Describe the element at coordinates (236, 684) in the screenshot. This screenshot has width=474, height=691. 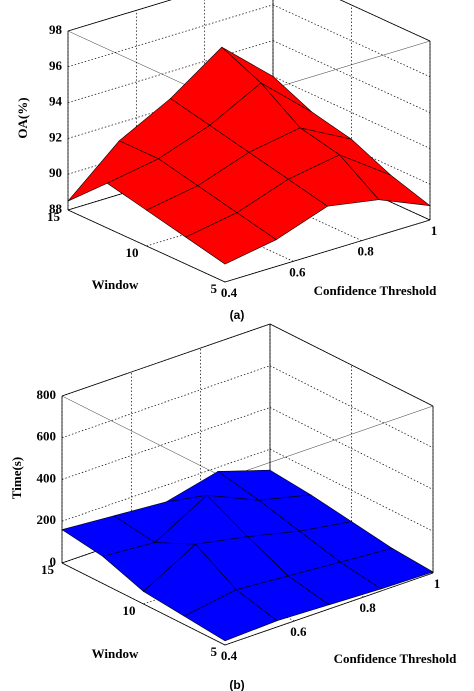
I see `caption: (b)` at that location.